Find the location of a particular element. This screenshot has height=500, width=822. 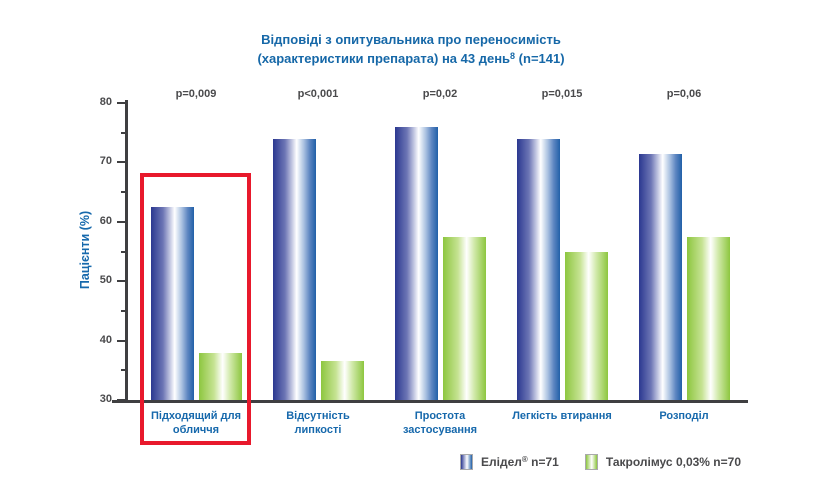

y-tick-label-70: 70 is located at coordinates (105, 161).